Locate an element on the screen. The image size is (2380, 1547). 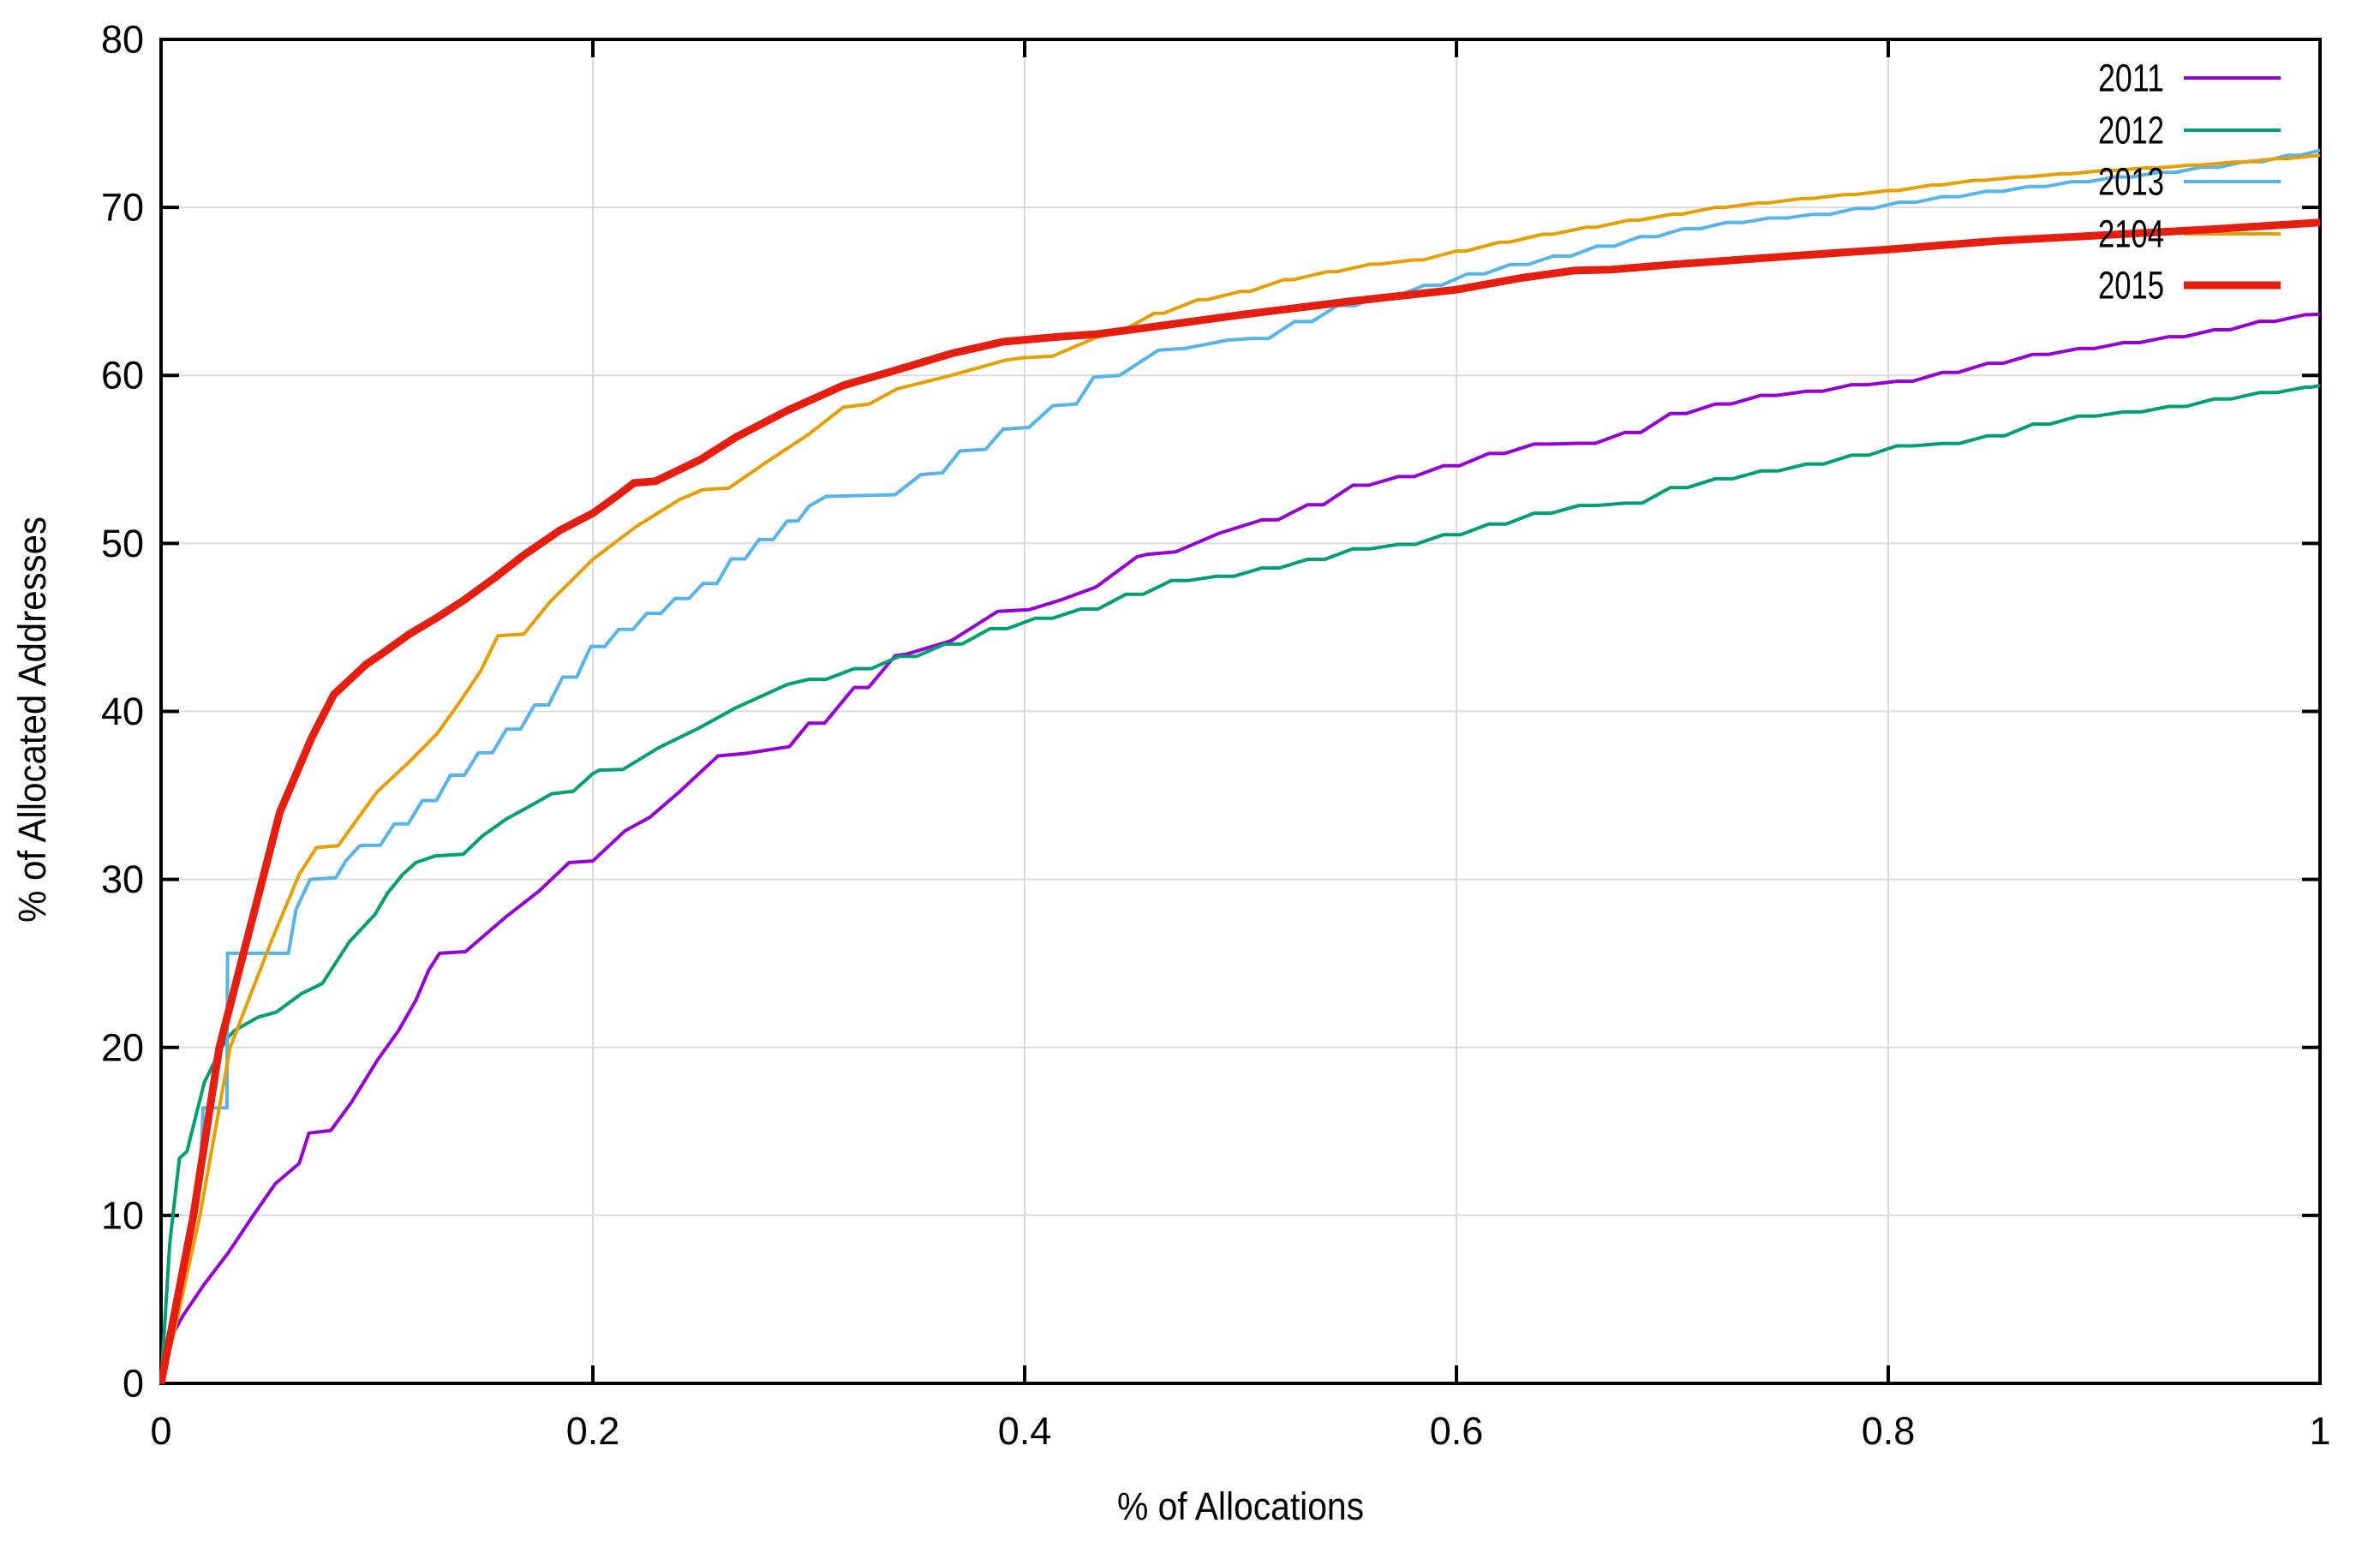
svg-text: 0.2 is located at coordinates (593, 1431).